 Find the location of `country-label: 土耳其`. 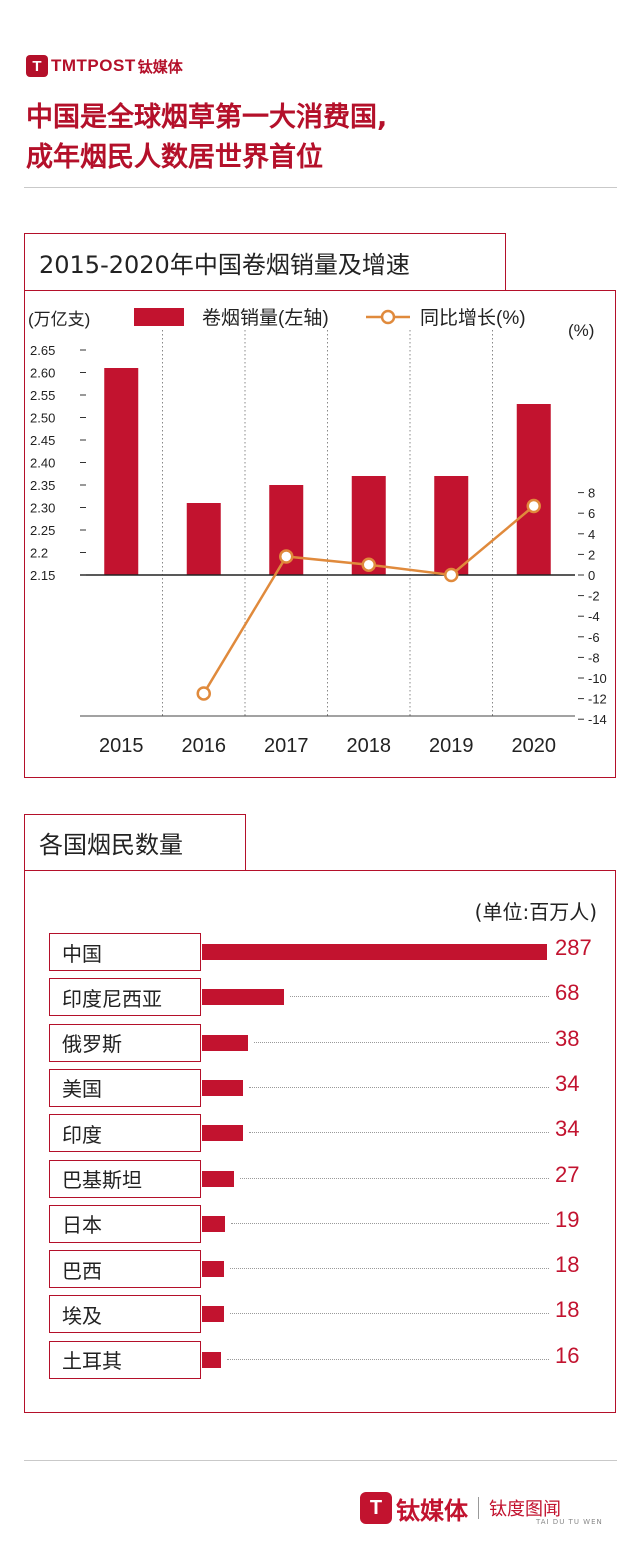

country-label: 土耳其 is located at coordinates (125, 1359).